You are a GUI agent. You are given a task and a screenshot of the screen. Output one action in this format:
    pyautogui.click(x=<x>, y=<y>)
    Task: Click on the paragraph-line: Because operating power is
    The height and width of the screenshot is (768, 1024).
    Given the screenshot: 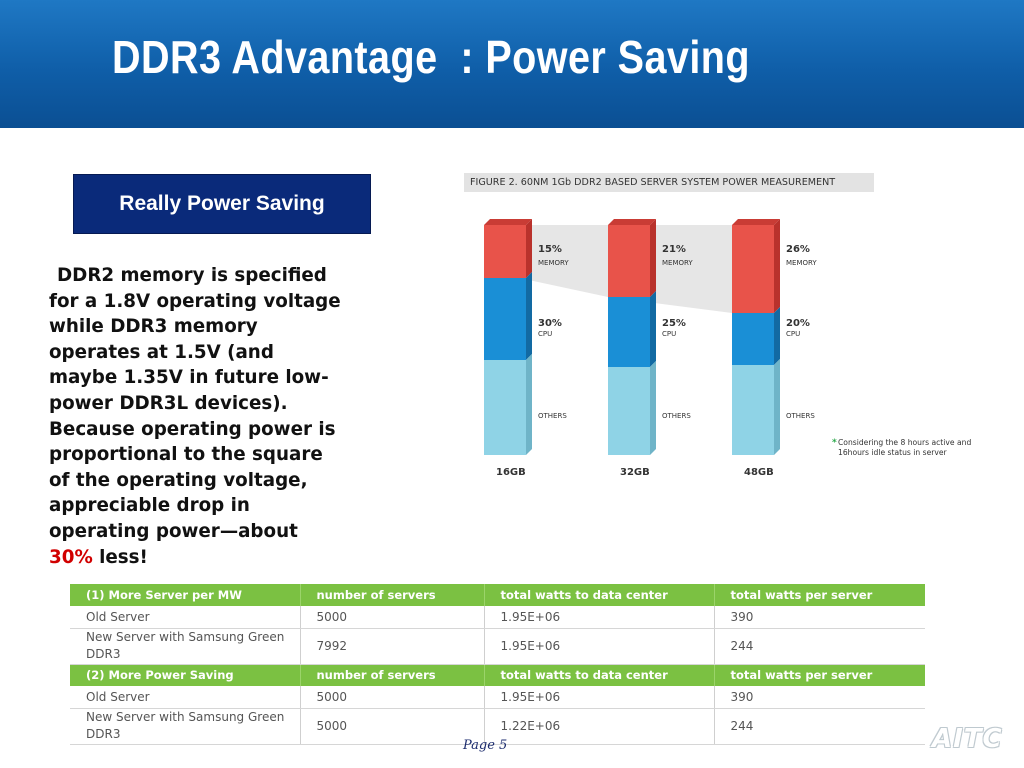 What is the action you would take?
    pyautogui.click(x=192, y=429)
    